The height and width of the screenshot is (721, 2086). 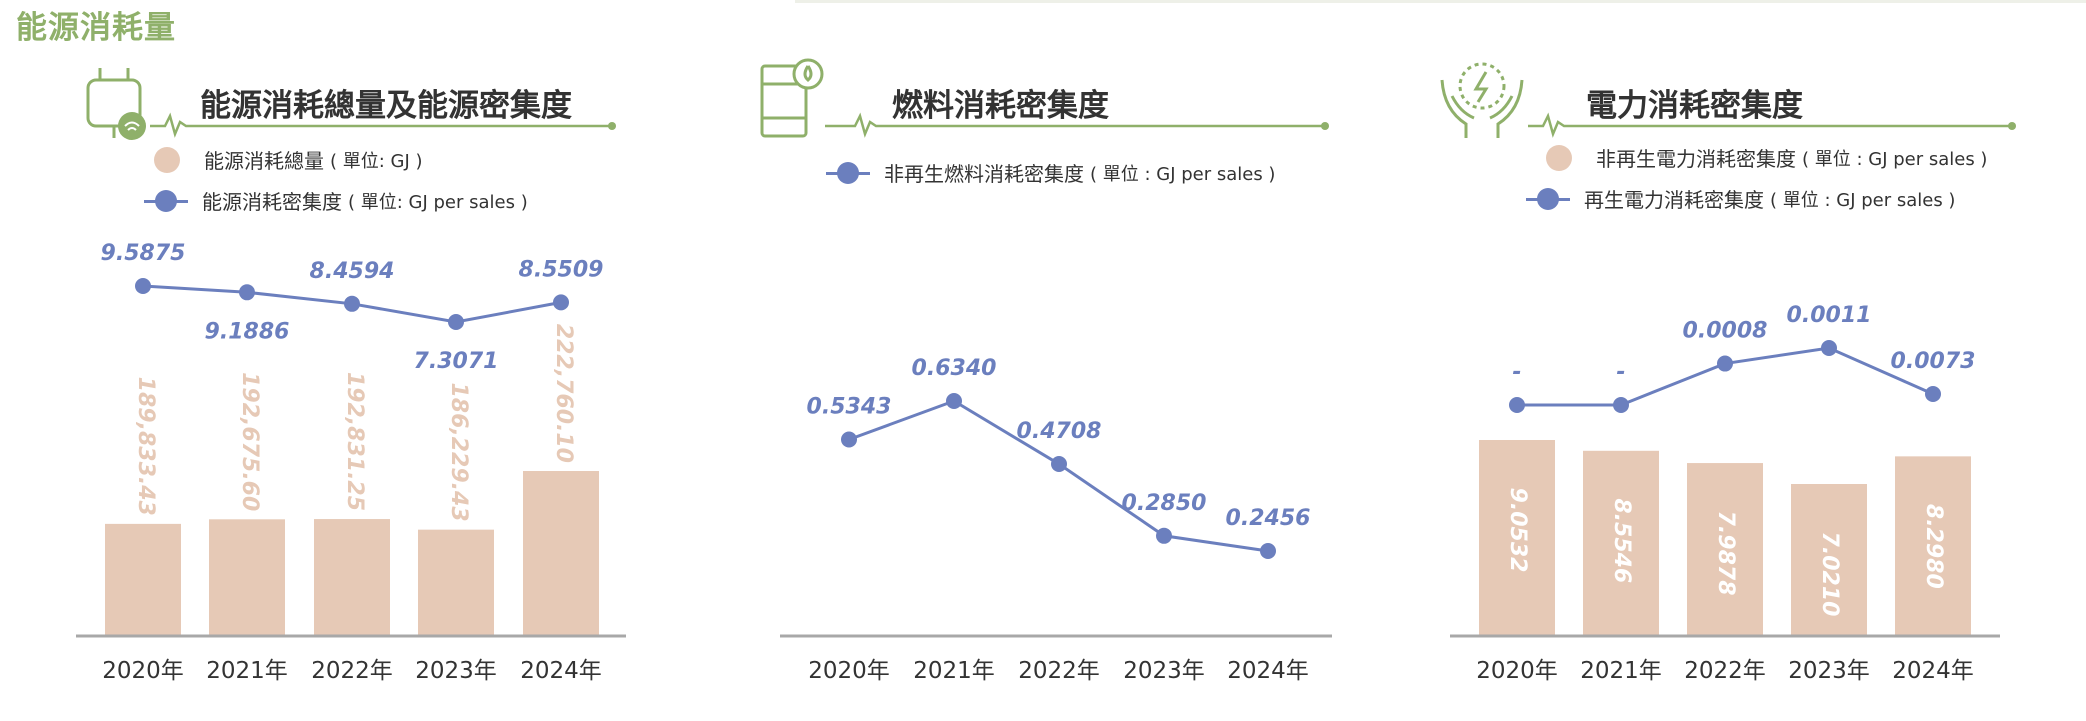 I want to click on bar-value-label: 189,833.43, so click(x=145, y=446).